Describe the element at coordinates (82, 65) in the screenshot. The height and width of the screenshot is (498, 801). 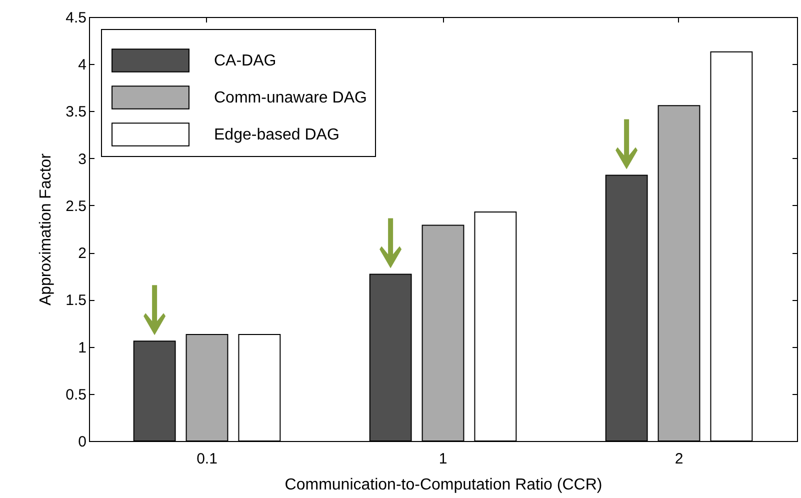
I see `y-tick-label: 4` at that location.